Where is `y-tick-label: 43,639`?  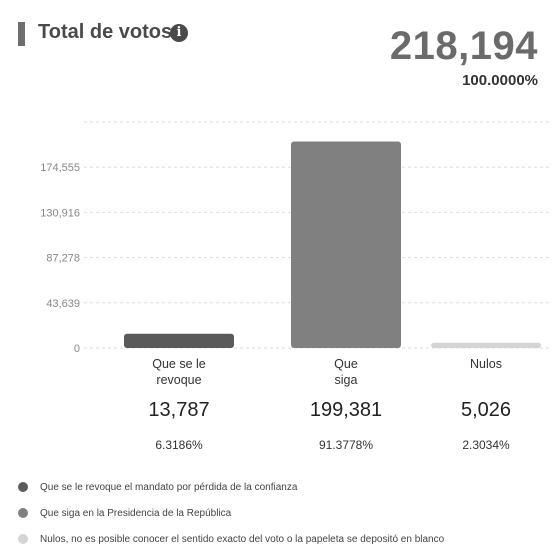 y-tick-label: 43,639 is located at coordinates (63, 304).